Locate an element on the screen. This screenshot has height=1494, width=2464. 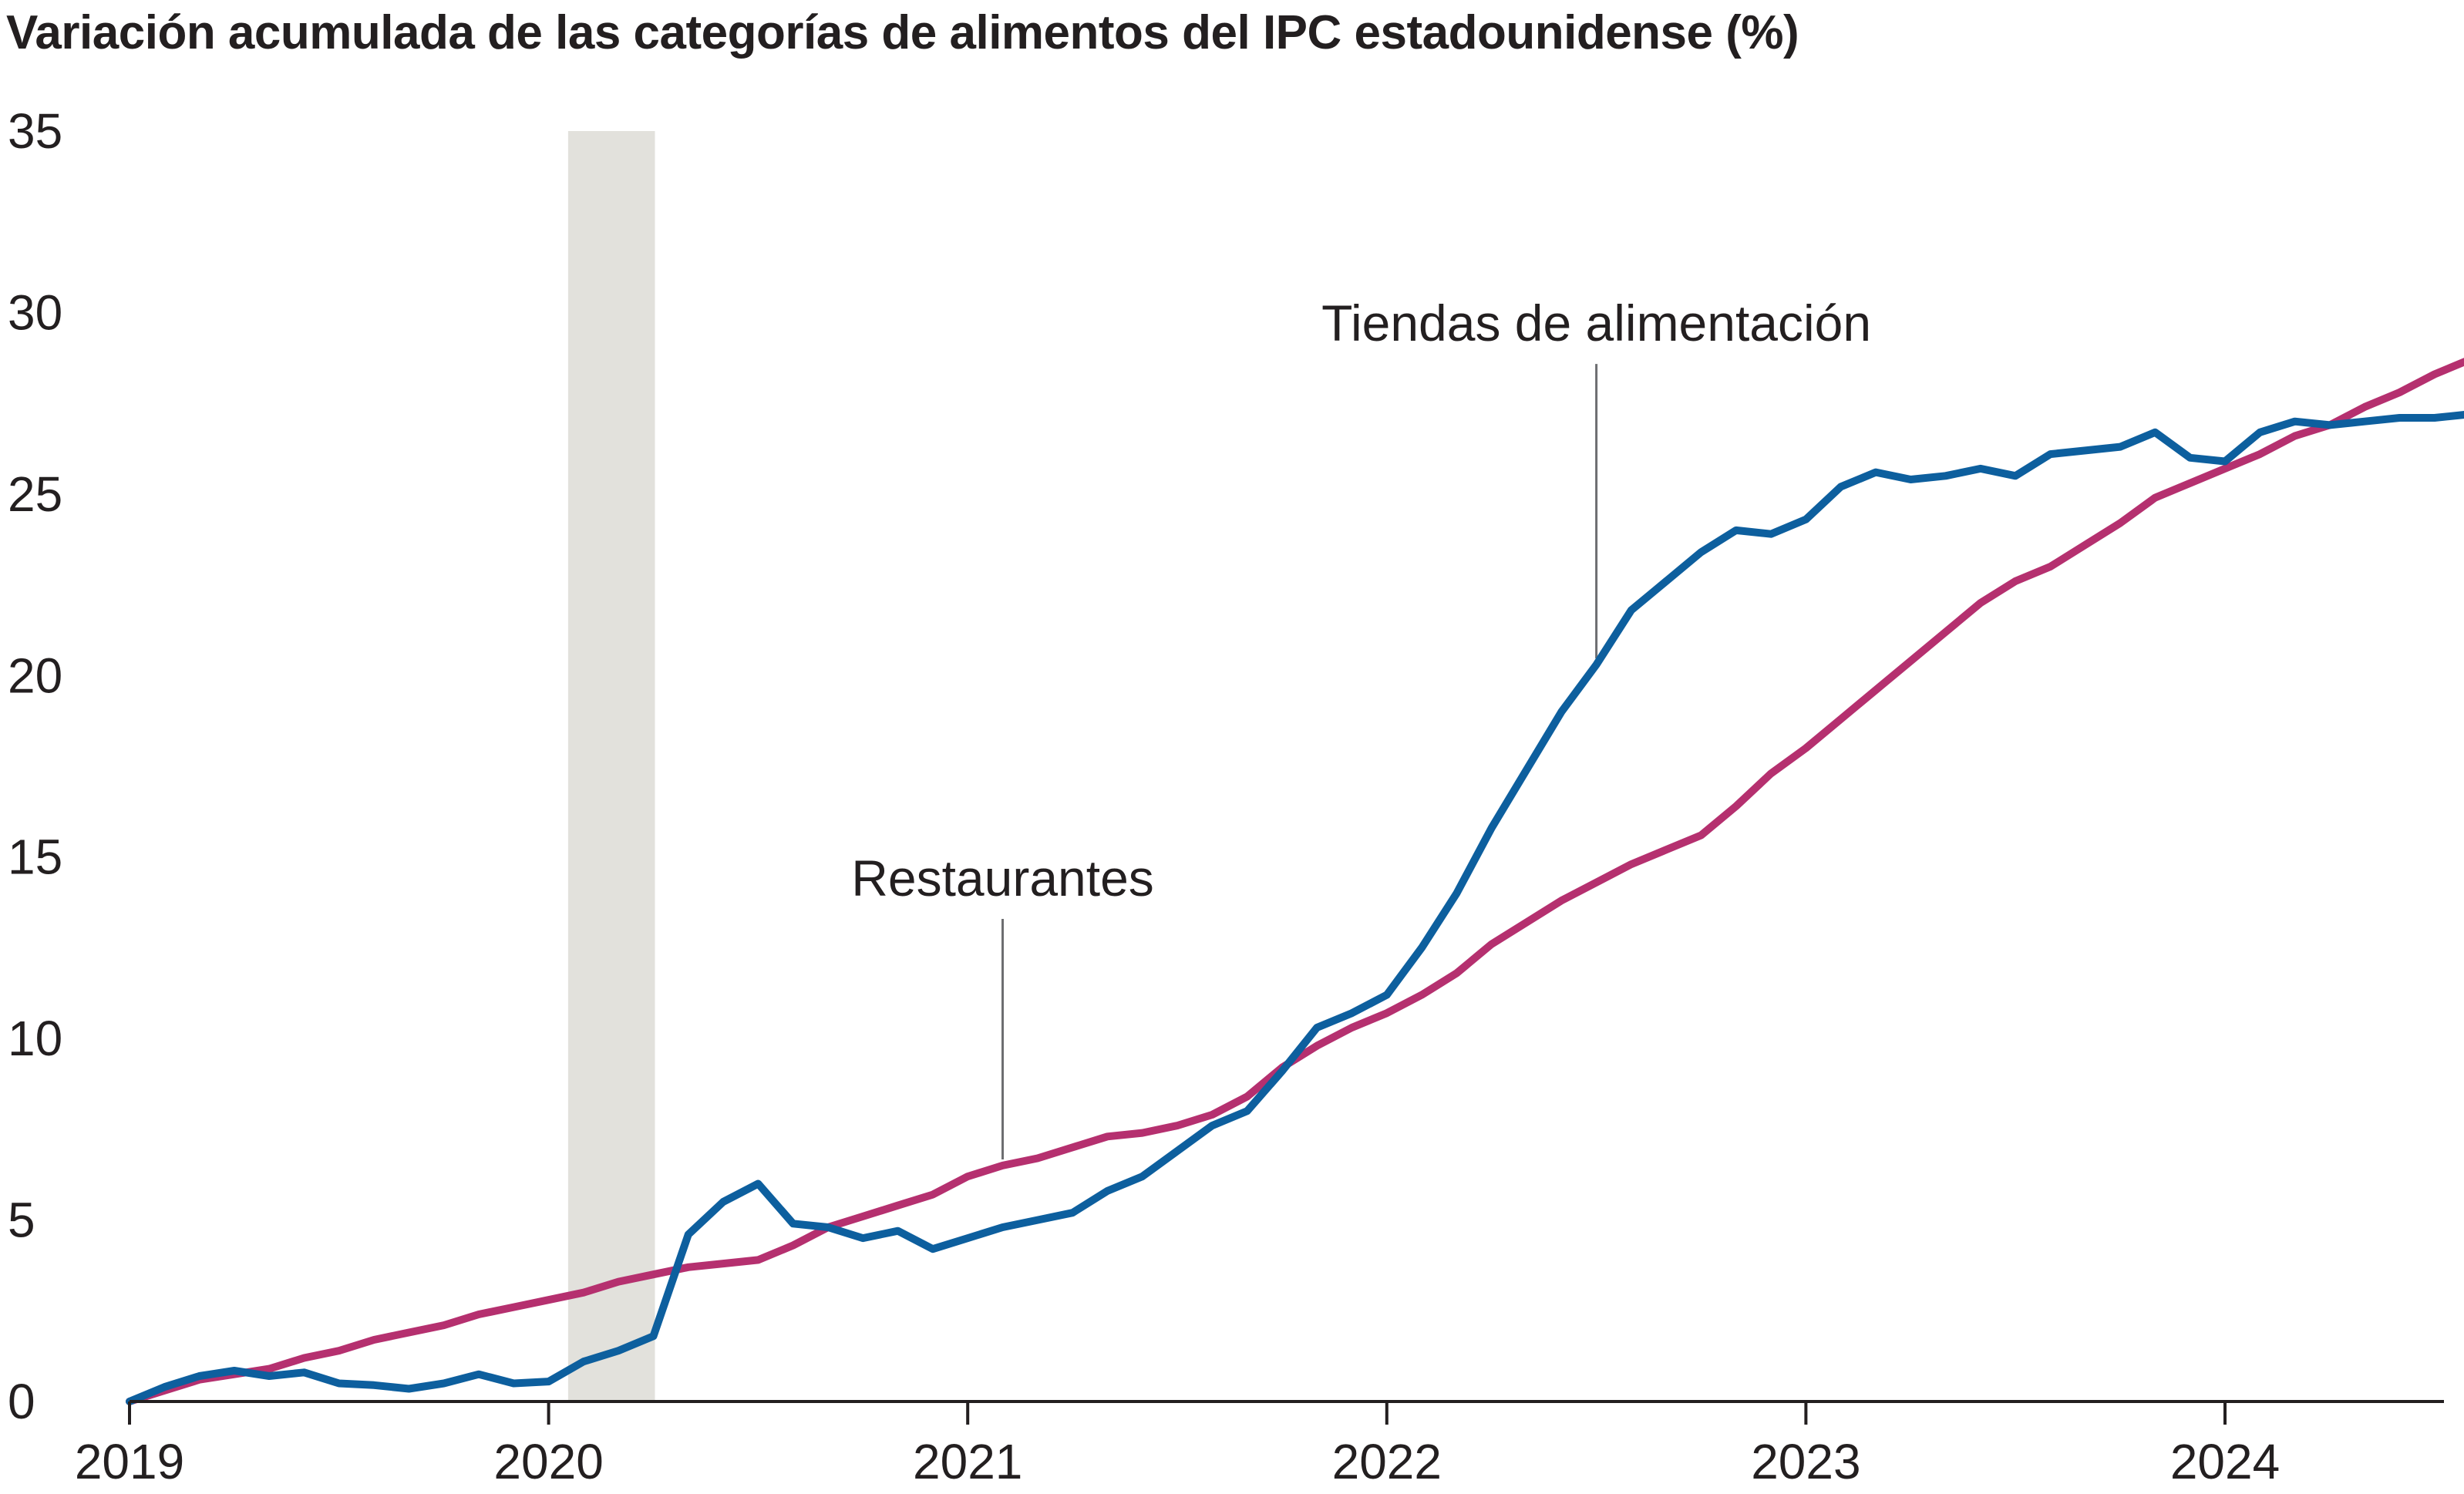
x-axis-labels: 2019 2020 2021 2022 2023 2024 is located at coordinates (1177, 1461).